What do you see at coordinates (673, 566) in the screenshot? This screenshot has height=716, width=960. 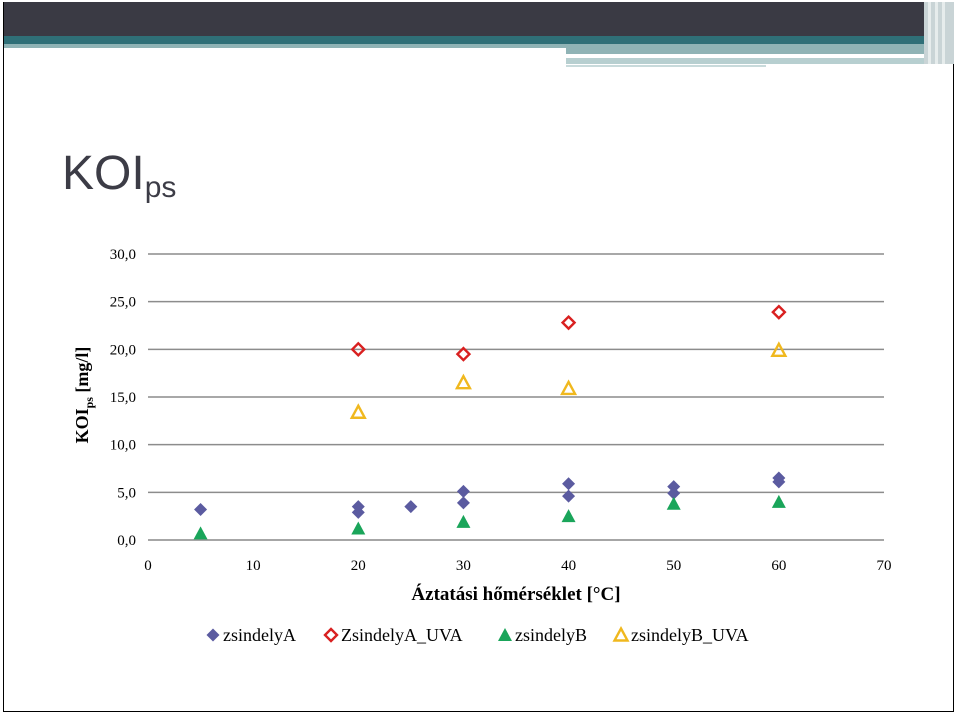 I see `x-tick-label: 50` at bounding box center [673, 566].